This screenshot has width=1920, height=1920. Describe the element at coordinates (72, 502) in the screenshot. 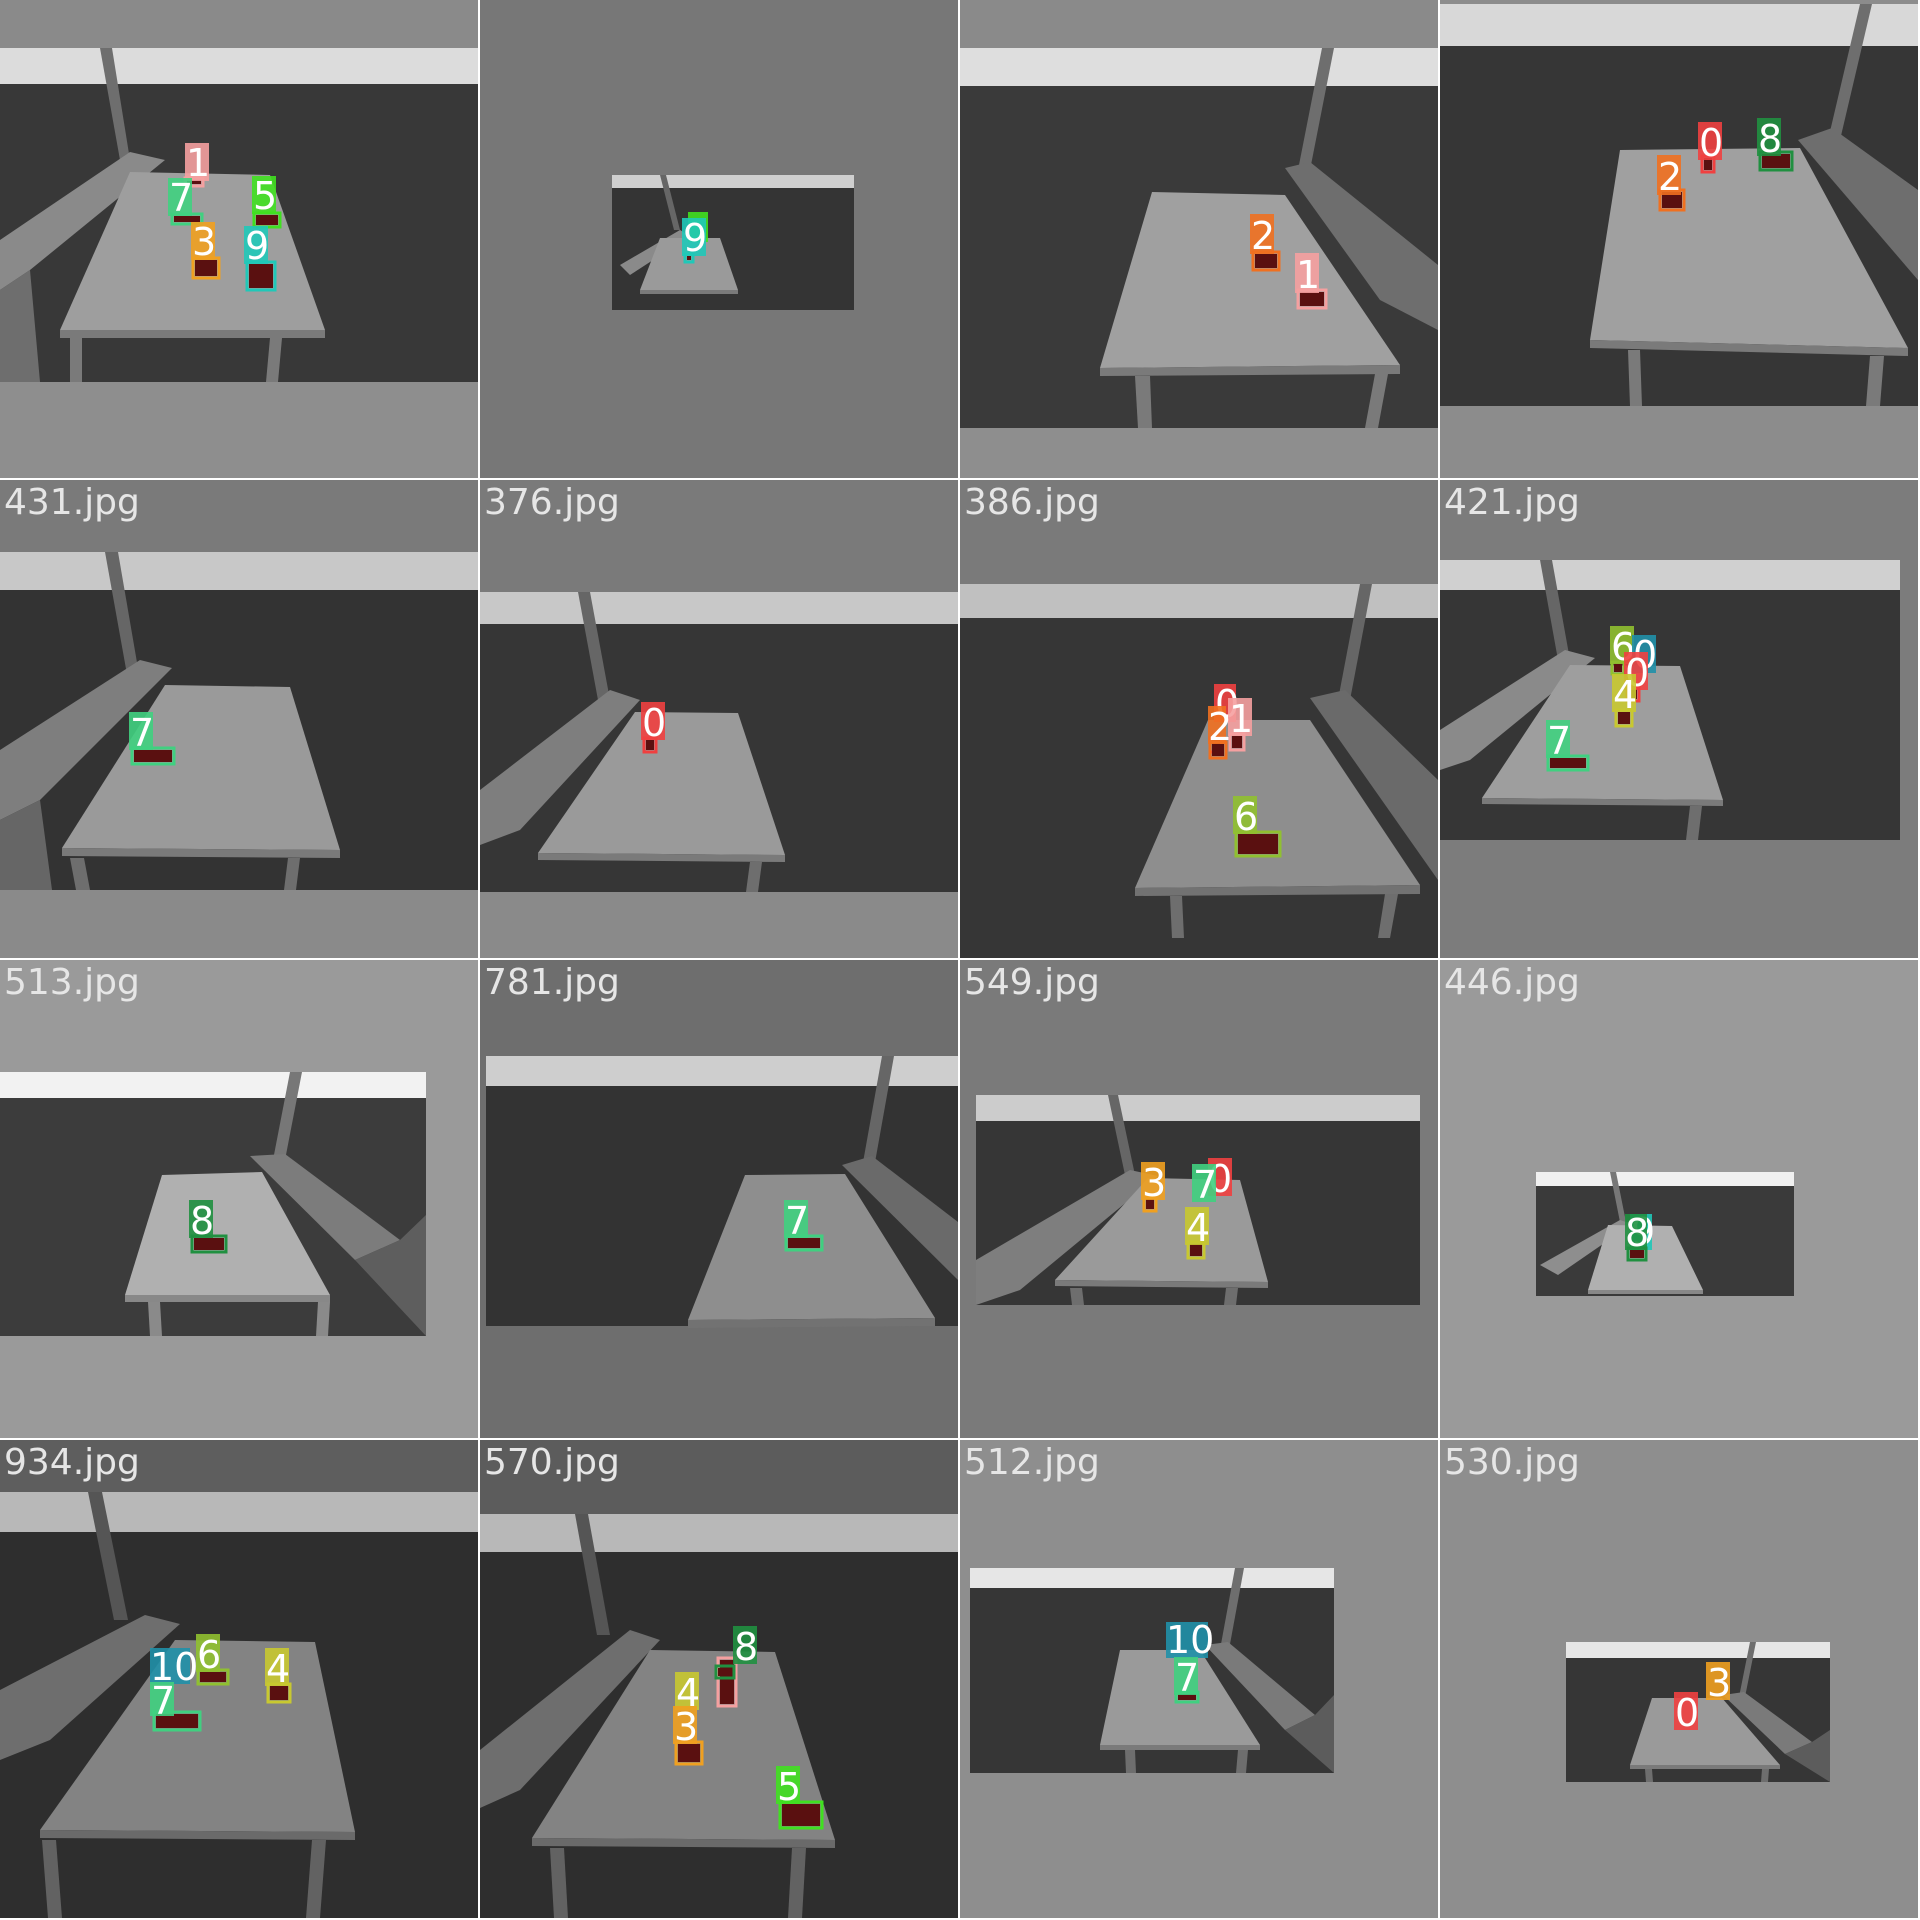

I see `filename-label: 431.jpg` at that location.